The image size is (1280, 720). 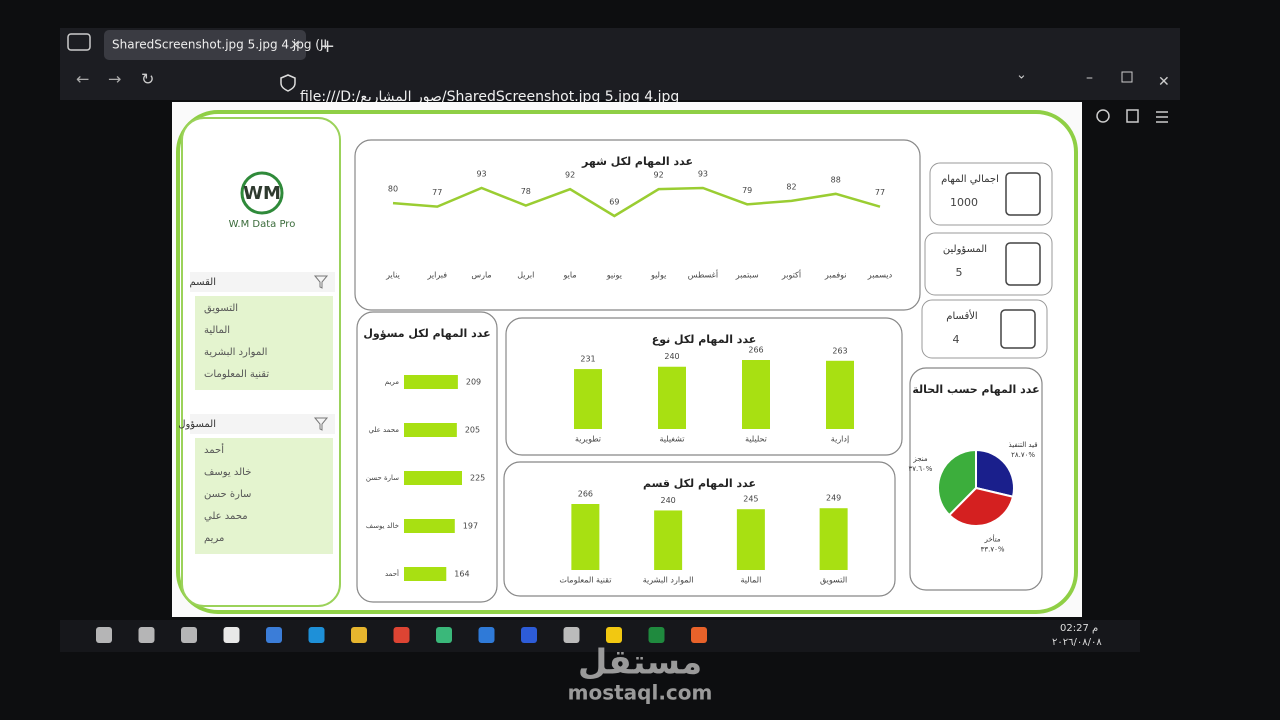 What do you see at coordinates (214, 449) in the screenshot?
I see `slicer-item: أحمد` at bounding box center [214, 449].